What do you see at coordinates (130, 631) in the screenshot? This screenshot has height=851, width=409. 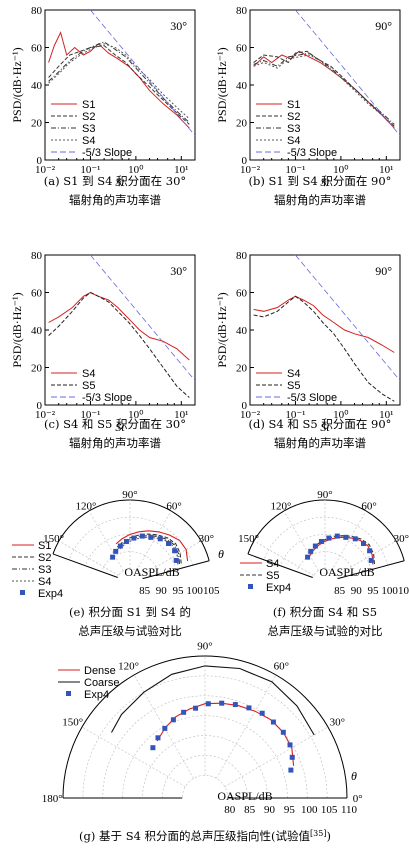 I see `caption-line: 总声压级与试验对比` at bounding box center [130, 631].